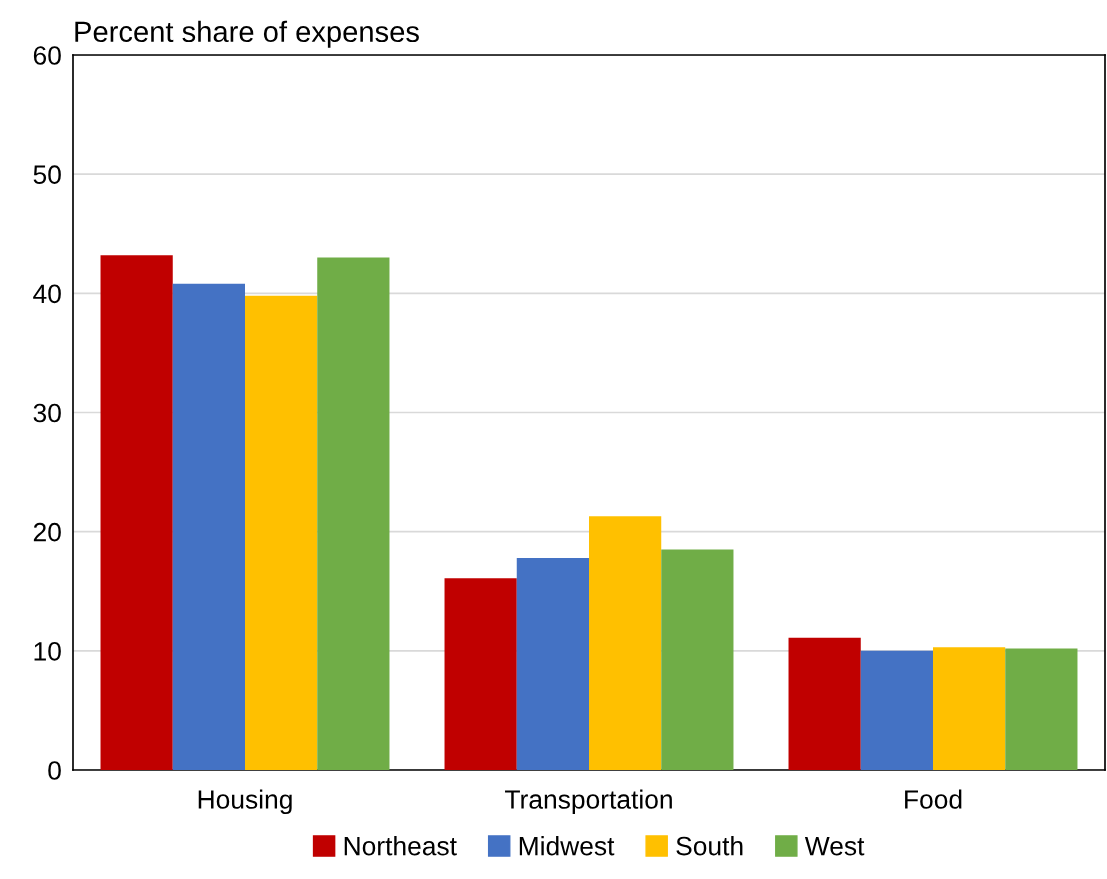  I want to click on y-tick-label: 40, so click(47, 294).